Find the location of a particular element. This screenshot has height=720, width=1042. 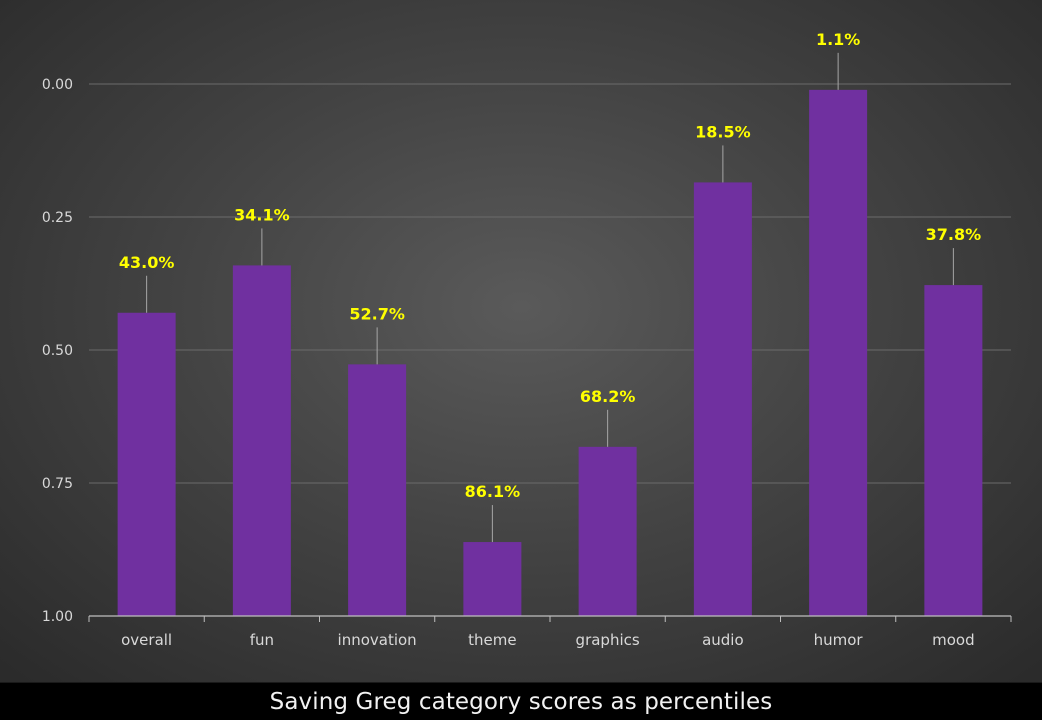

y-axis-ticks: 0.00 0.25 0.50 0.75 1.00 is located at coordinates (57, 351).